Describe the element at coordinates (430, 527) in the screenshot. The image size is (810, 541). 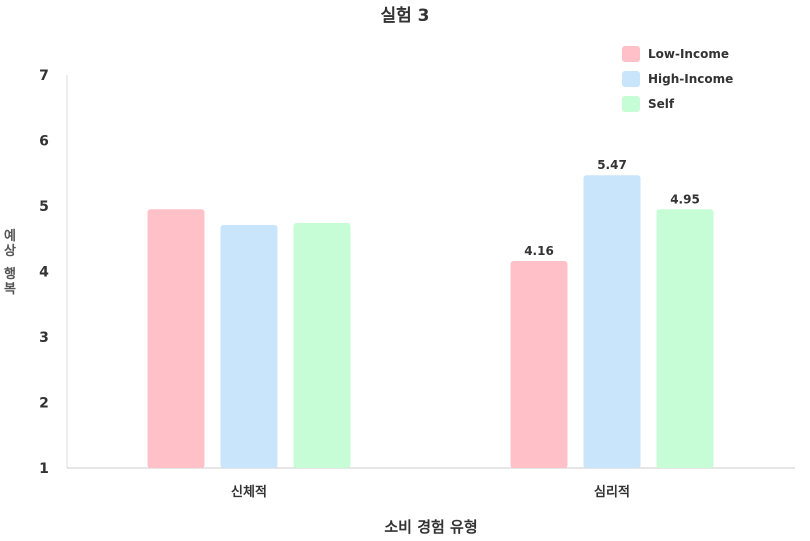
I see `x-axis-label: 소비 경험 유형` at that location.